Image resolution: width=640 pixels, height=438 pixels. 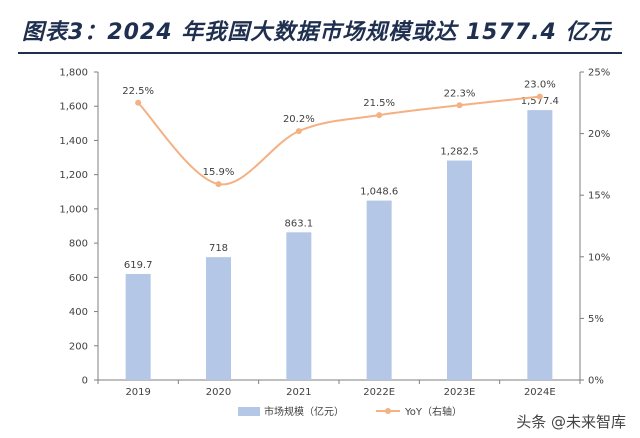 I want to click on right-axis-tick-label: 25%, so click(x=599, y=73).